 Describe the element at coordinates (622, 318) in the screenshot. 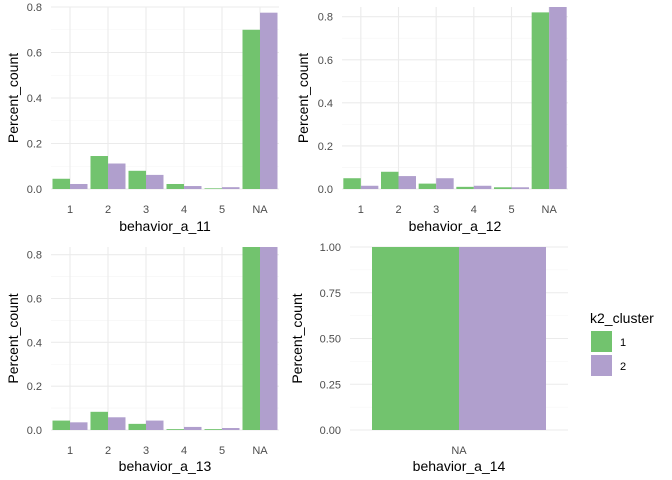

I see `legend-title: k2_cluster` at that location.